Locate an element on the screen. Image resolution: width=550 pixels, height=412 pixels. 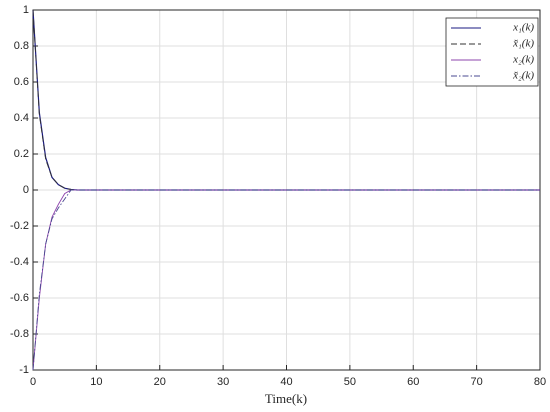
x-tick-label: 0 is located at coordinates (33, 382).